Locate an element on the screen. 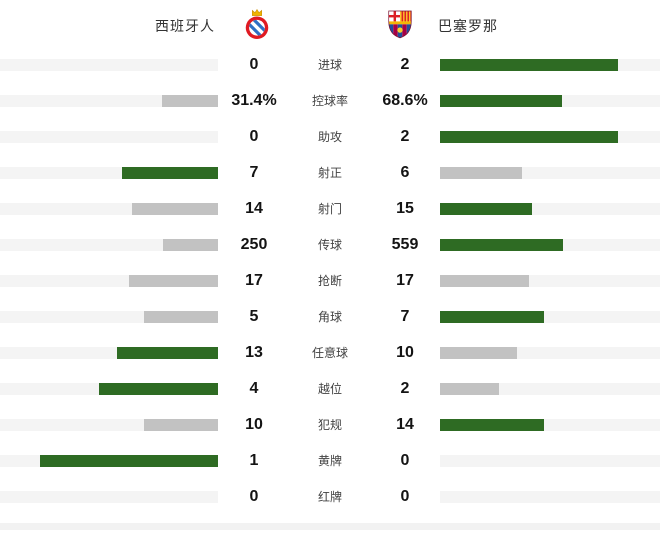  stat-row: 4 越位 2 is located at coordinates (330, 389).